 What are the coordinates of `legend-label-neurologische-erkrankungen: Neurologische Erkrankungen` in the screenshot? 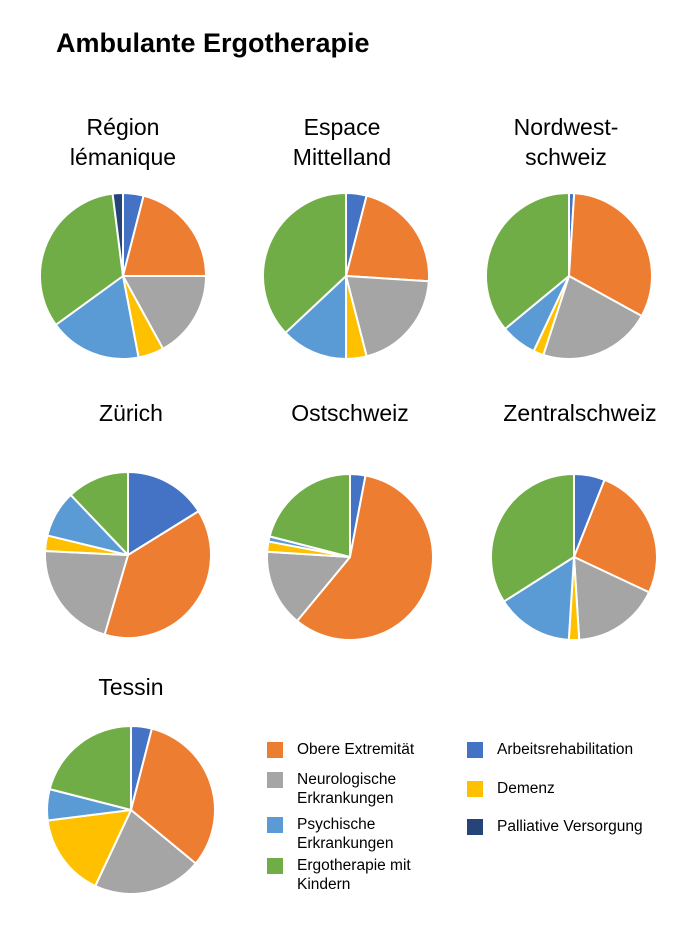 It's located at (347, 789).